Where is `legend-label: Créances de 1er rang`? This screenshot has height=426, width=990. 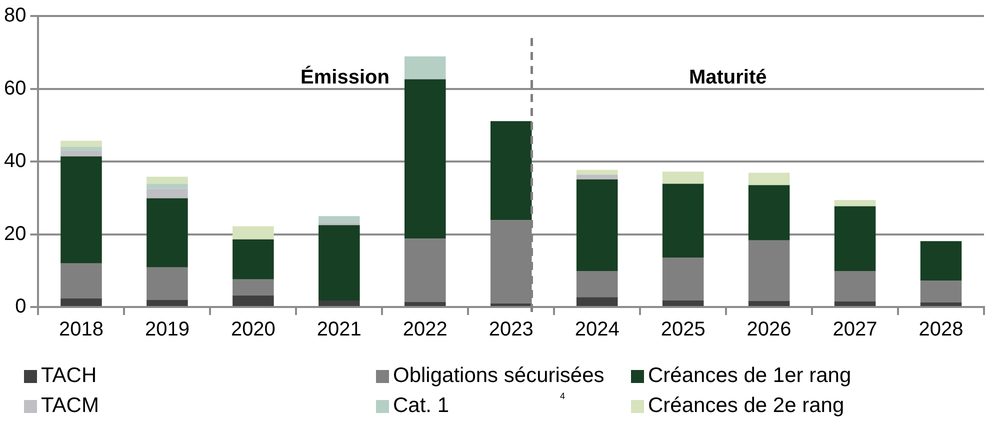 legend-label: Créances de 1er rang is located at coordinates (750, 376).